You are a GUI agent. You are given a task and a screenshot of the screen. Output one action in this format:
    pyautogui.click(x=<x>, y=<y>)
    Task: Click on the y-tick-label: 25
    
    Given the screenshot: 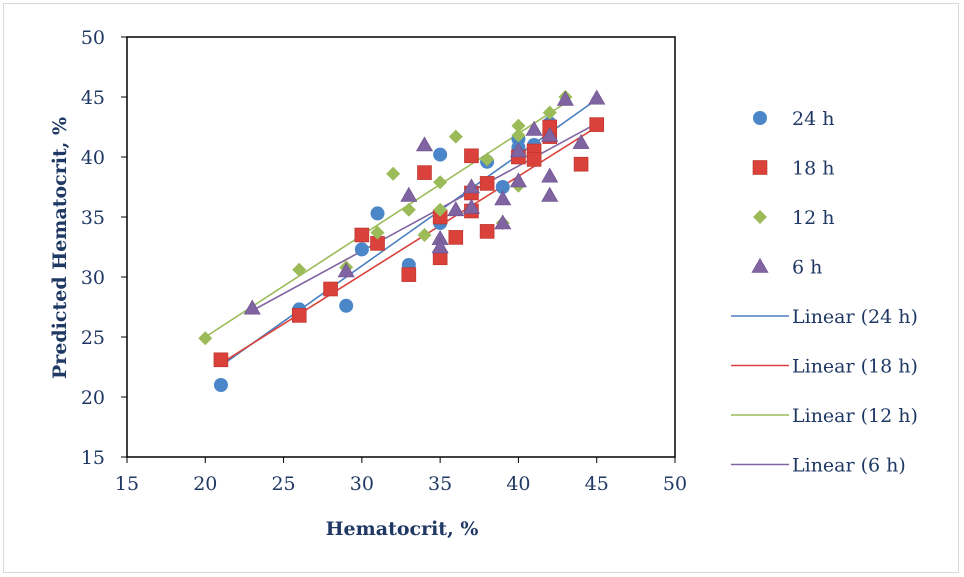 What is the action you would take?
    pyautogui.click(x=93, y=338)
    